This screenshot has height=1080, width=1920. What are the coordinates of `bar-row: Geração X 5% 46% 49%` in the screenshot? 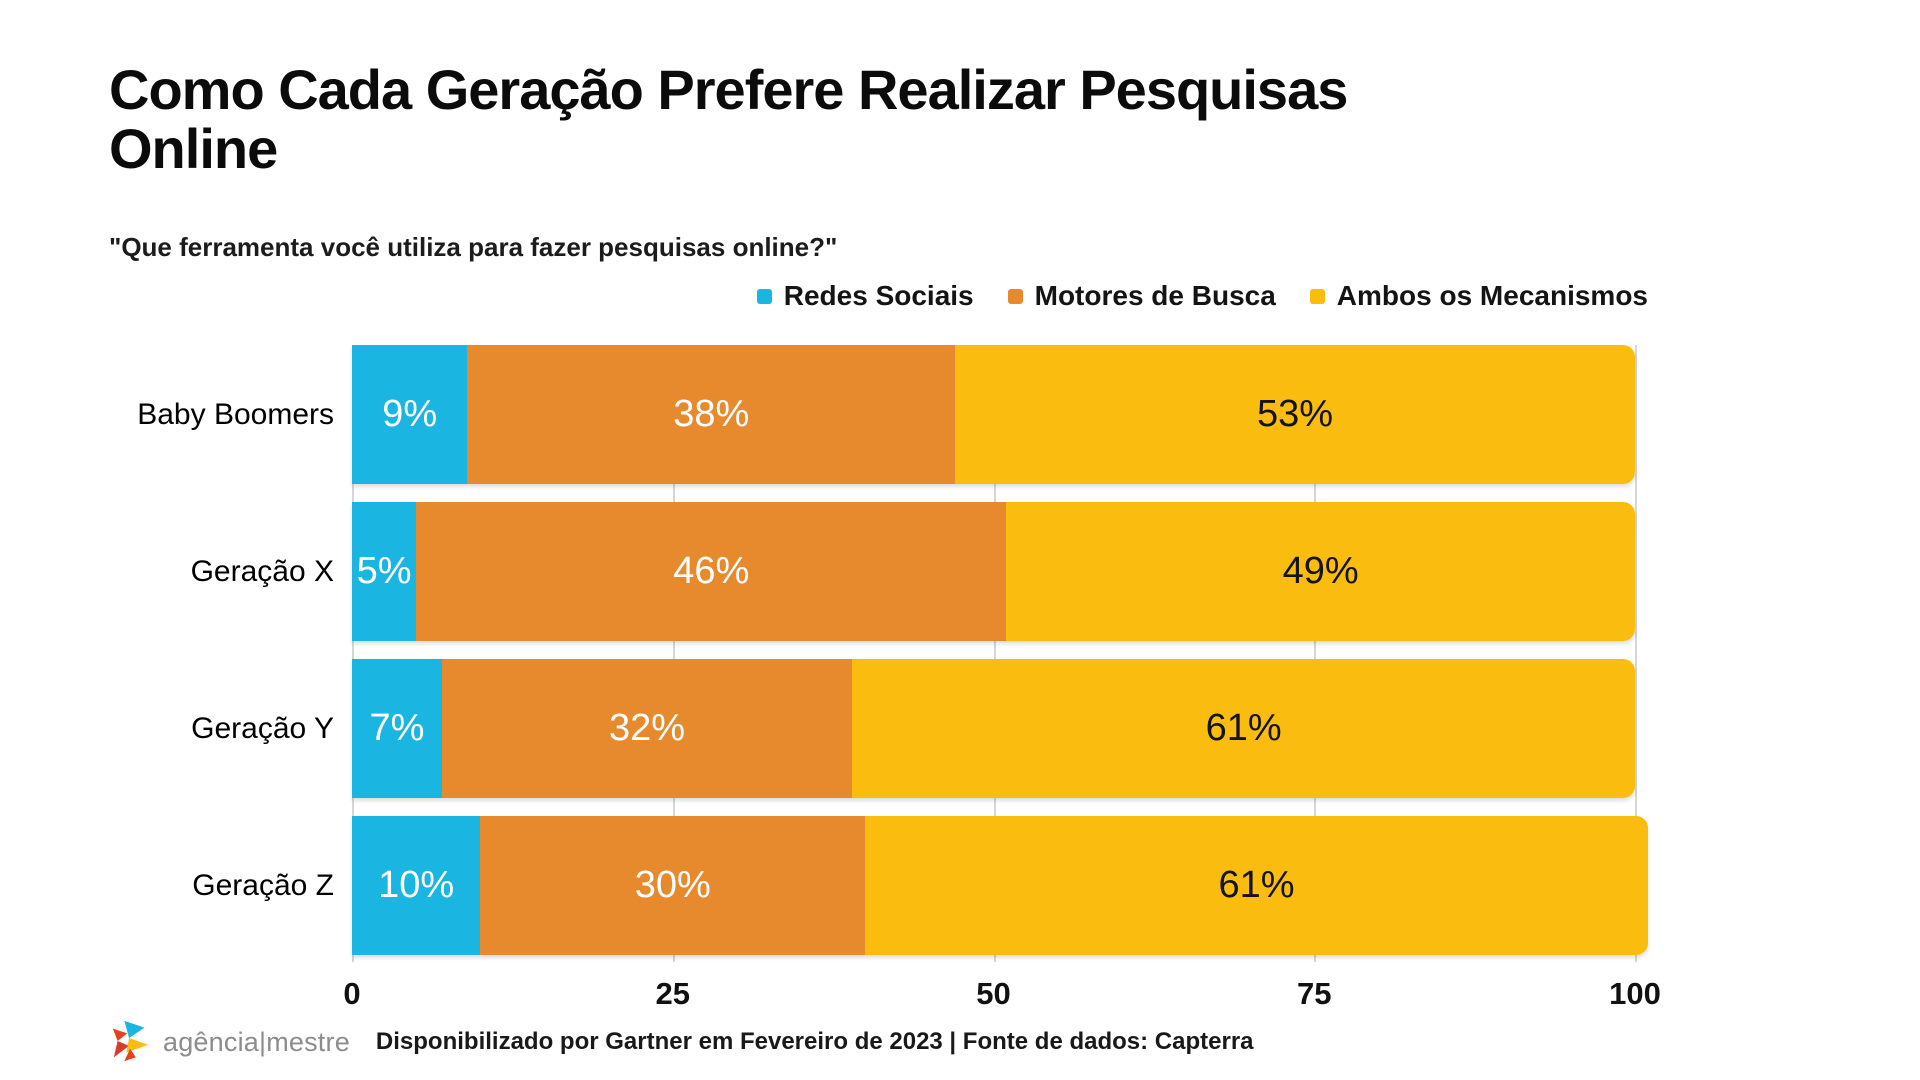 It's located at (960, 571).